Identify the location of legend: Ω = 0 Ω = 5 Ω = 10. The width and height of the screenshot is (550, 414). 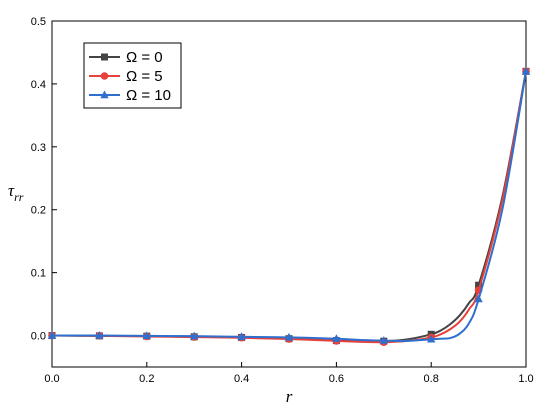
(132, 75).